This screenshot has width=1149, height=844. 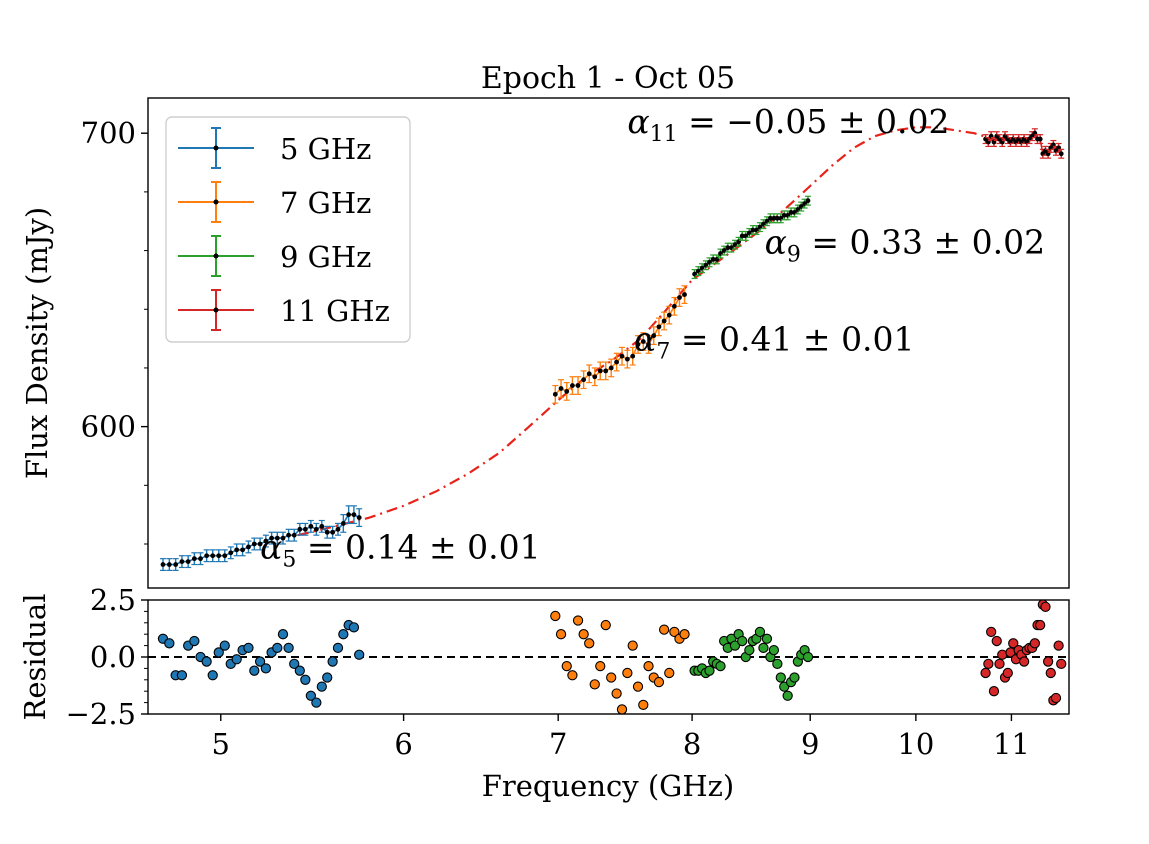 I want to click on x-tick-label: 9, so click(x=810, y=744).